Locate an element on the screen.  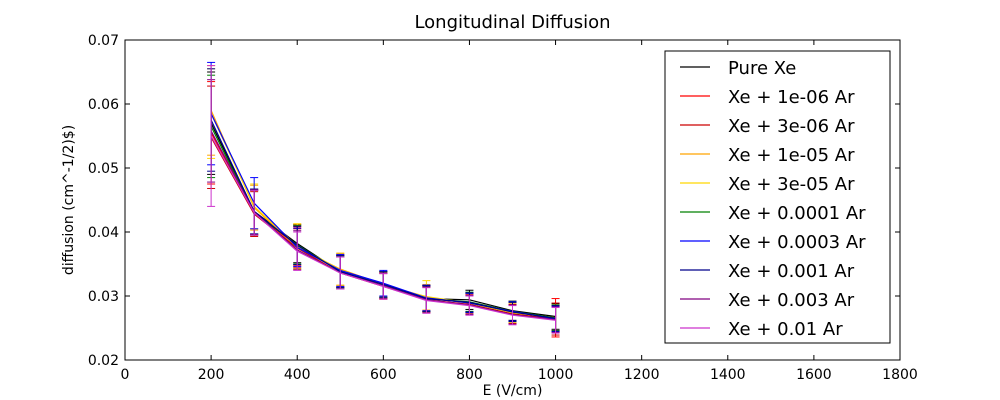
x-tick-label: 1400 is located at coordinates (728, 375).